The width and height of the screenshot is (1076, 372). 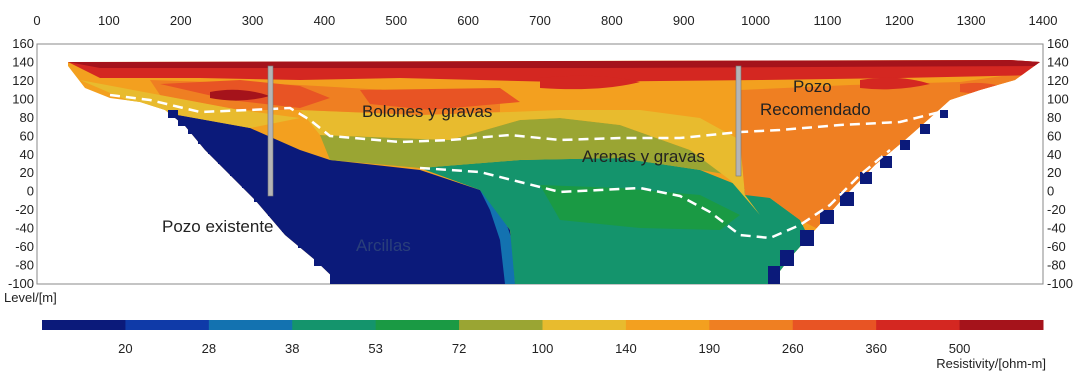 I want to click on y-axis-left-ticks: 160 140 120 100 80 60 40 20 0 -20 -40 -60 -80 -100, so click(x=21, y=163).